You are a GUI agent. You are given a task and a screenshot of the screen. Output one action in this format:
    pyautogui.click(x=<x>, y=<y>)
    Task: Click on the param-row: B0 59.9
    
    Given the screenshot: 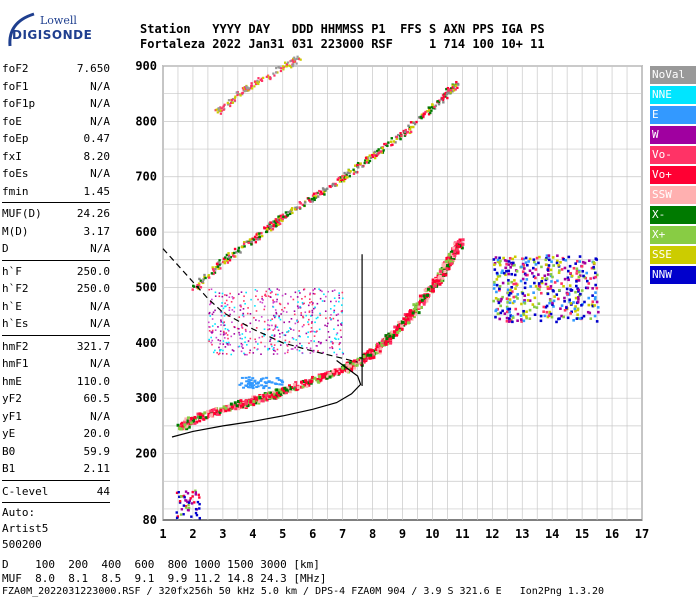 What is the action you would take?
    pyautogui.click(x=56, y=452)
    